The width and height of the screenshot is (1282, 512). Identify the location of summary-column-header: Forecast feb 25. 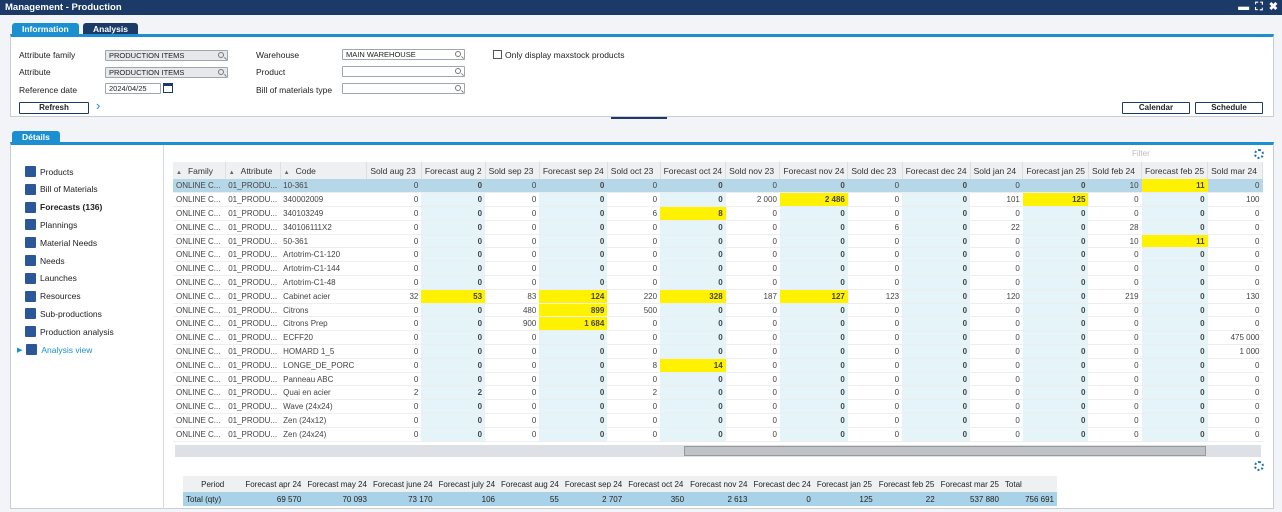
(906, 484).